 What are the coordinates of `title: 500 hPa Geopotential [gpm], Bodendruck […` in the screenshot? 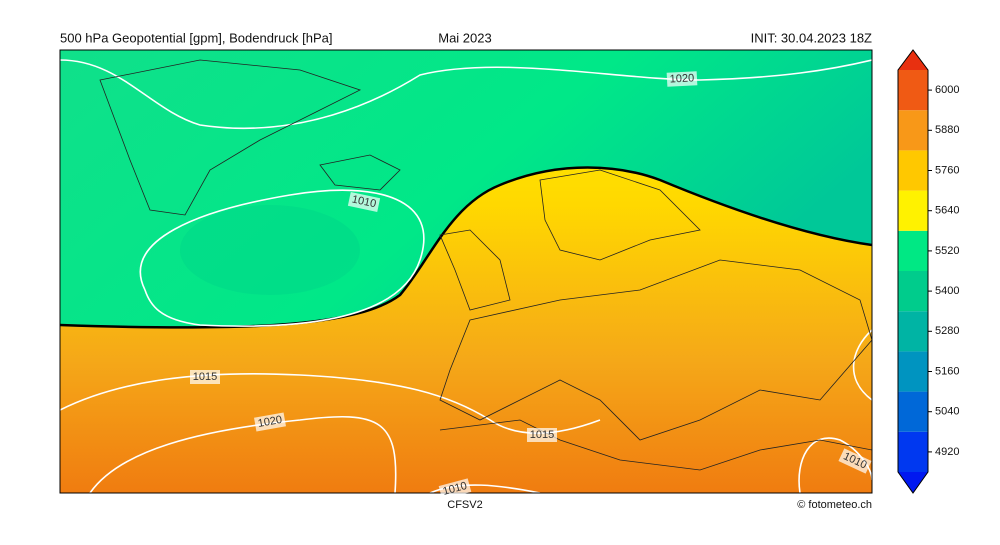 It's located at (196, 37).